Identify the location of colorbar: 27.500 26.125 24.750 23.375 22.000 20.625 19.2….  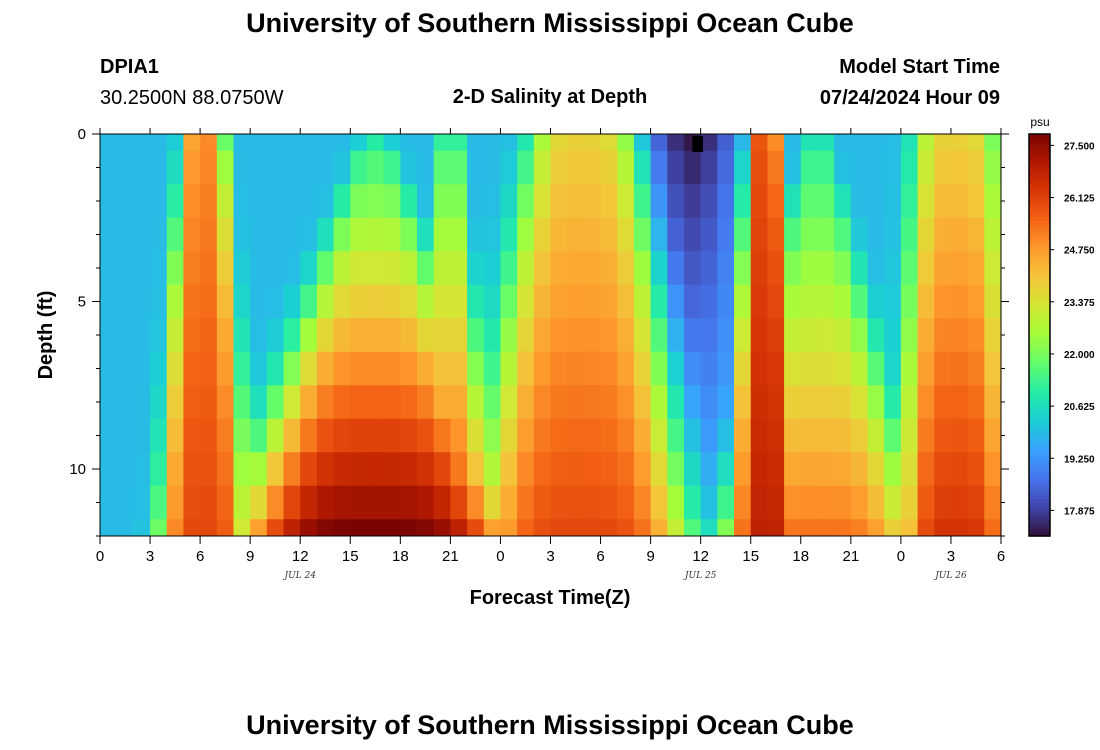
(1061, 326).